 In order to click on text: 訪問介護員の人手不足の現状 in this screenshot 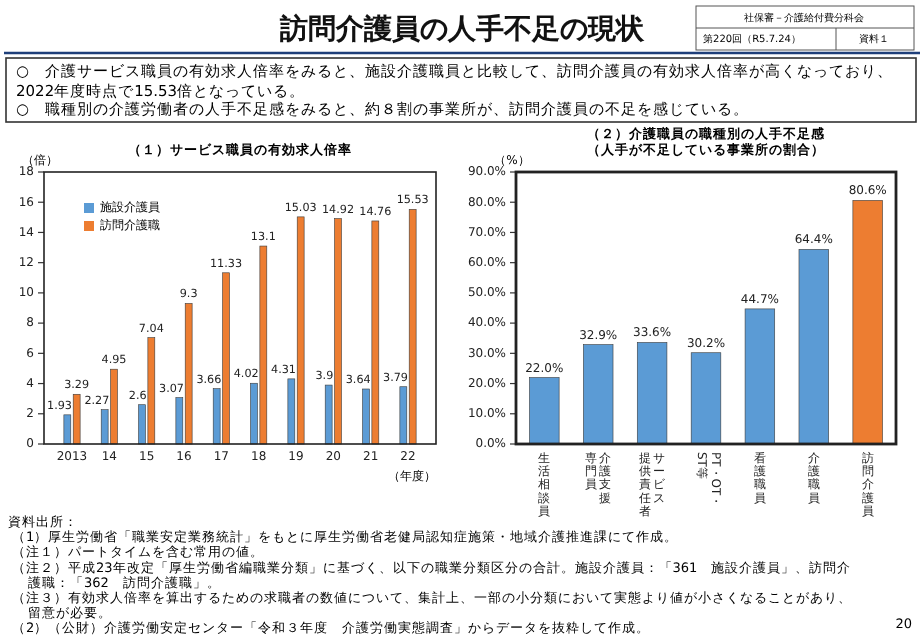, I will do `click(462, 29)`.